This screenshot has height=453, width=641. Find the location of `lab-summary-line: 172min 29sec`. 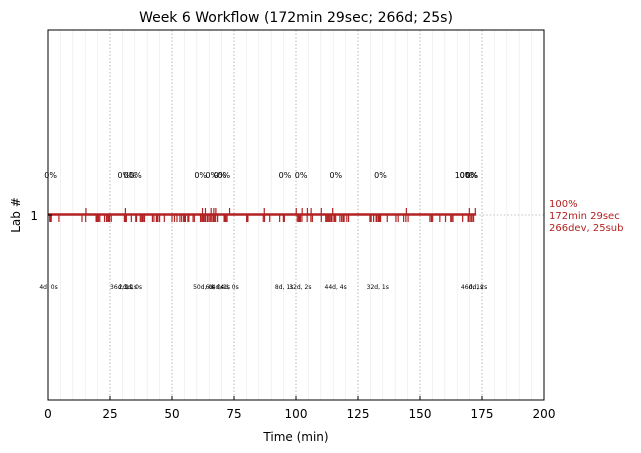

lab-summary-line: 172min 29sec is located at coordinates (584, 216).